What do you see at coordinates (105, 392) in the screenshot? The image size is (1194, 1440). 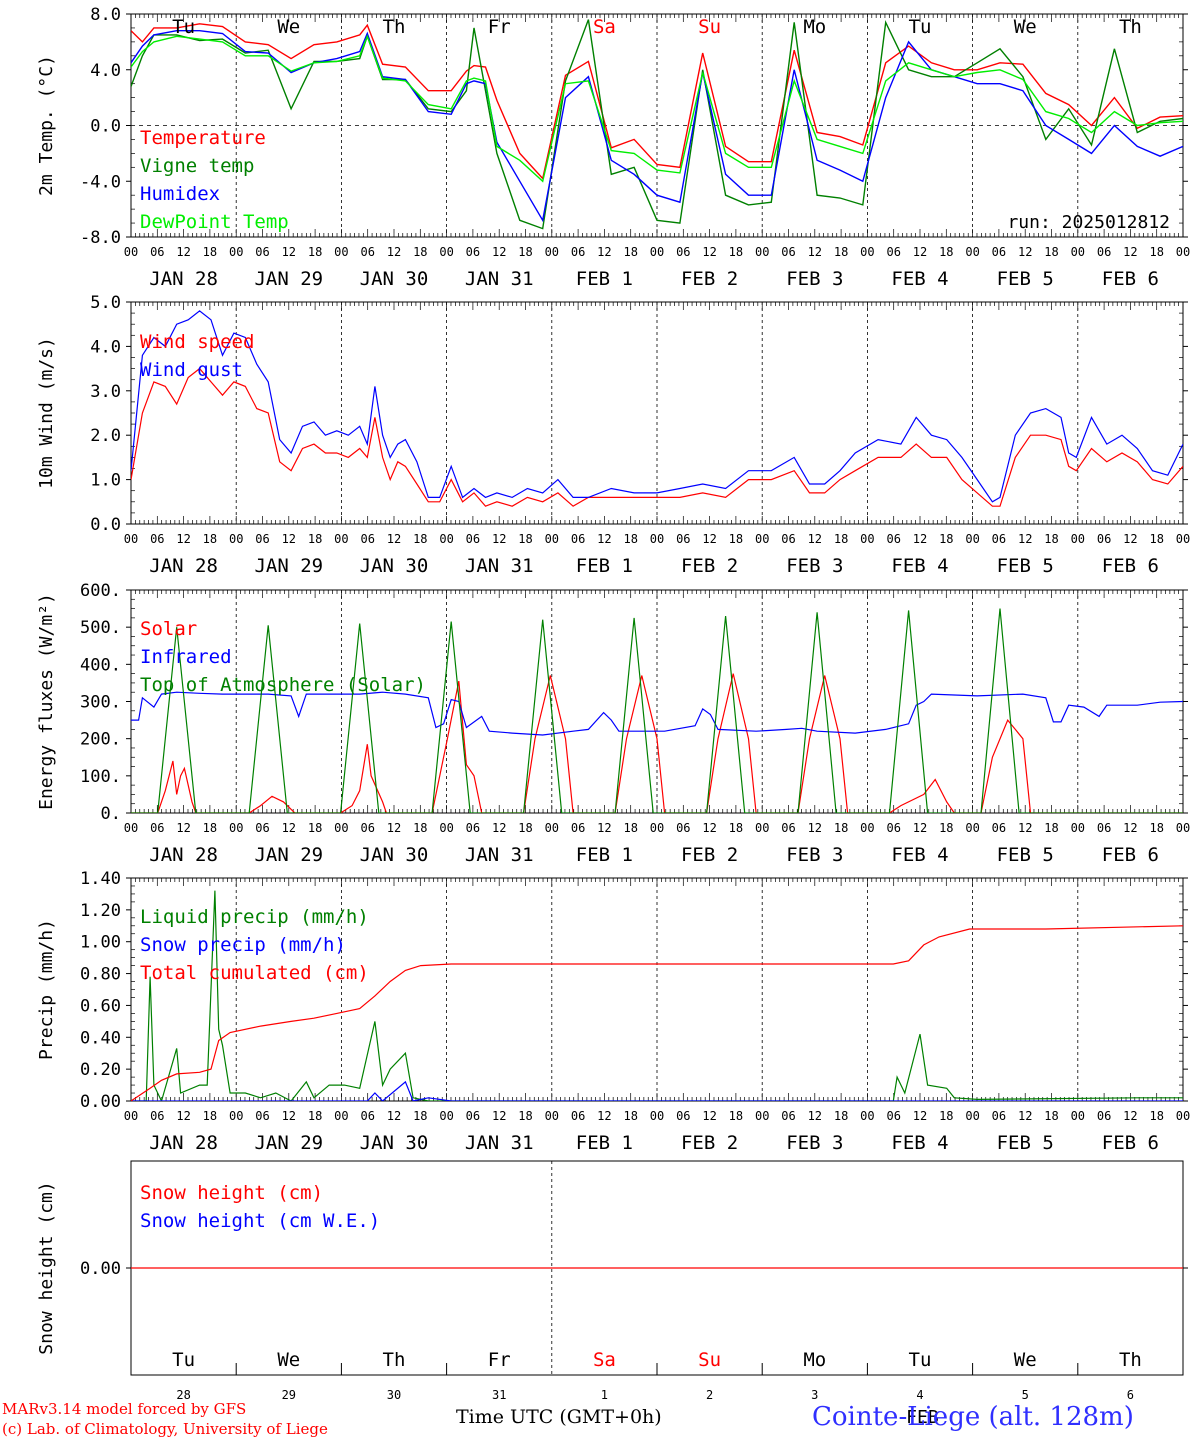 I see `y-tick-label: 3.0` at bounding box center [105, 392].